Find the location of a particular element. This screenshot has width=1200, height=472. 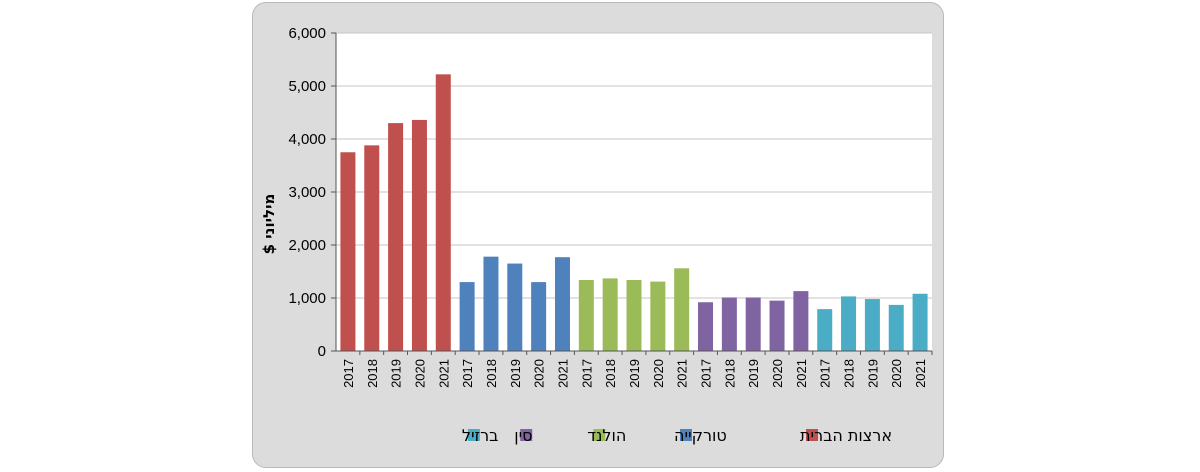

legend-item: הולנד is located at coordinates (606, 435).